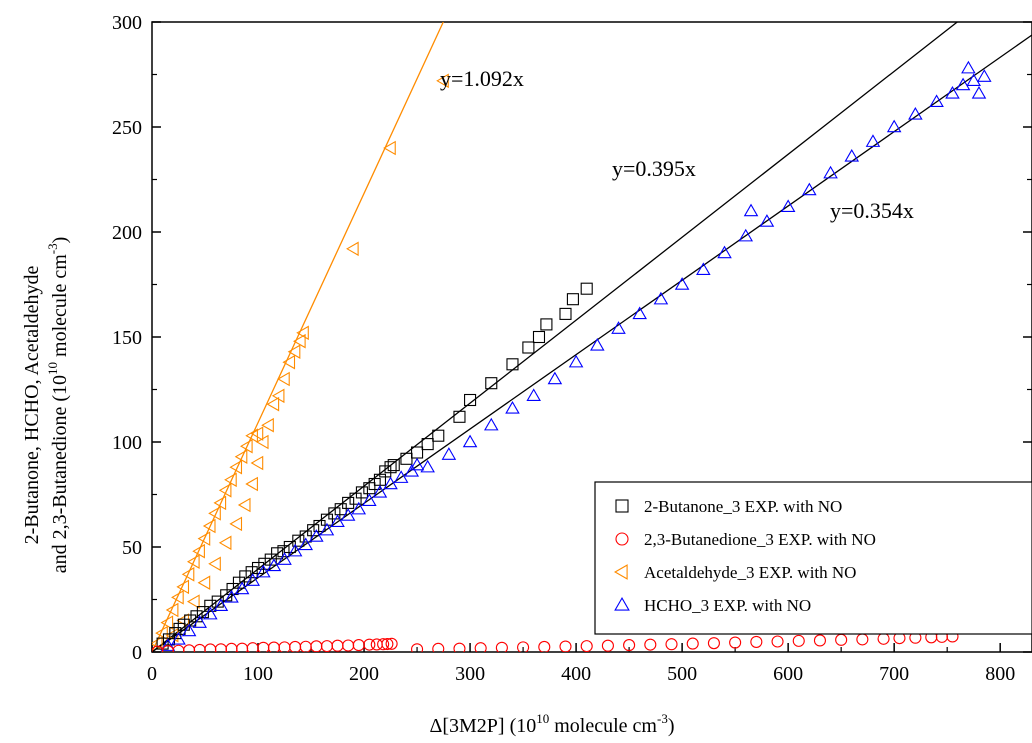 Image resolution: width=1032 pixels, height=743 pixels. Describe the element at coordinates (127, 233) in the screenshot. I see `y-tick-label: 200` at that location.